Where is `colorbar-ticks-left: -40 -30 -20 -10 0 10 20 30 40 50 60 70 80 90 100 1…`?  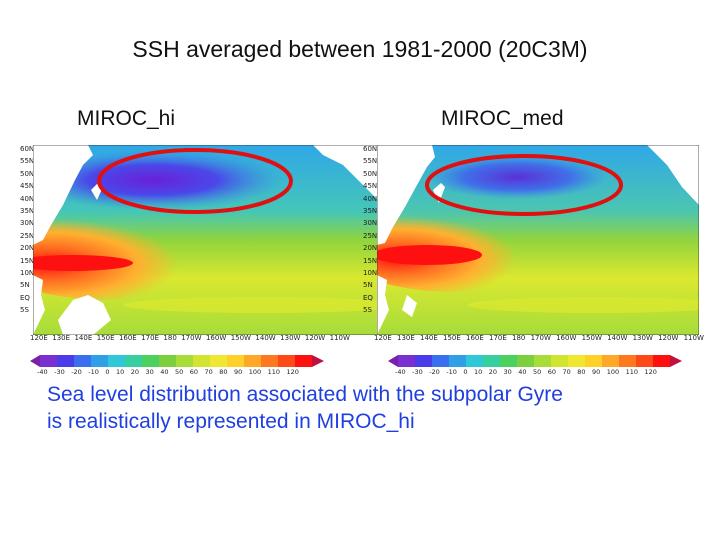
colorbar-ticks-left: -40 -30 -20 -10 0 10 20 30 40 50 60 70 80 90 100 1… is located at coordinates (168, 372).